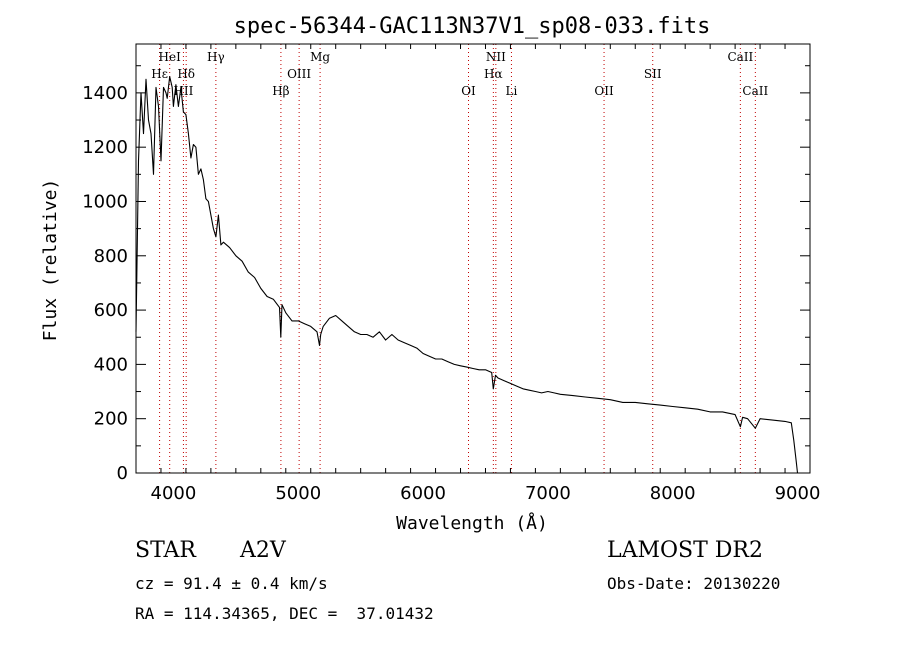 This screenshot has width=900, height=649. I want to click on spectral-subclass: A2V, so click(263, 550).